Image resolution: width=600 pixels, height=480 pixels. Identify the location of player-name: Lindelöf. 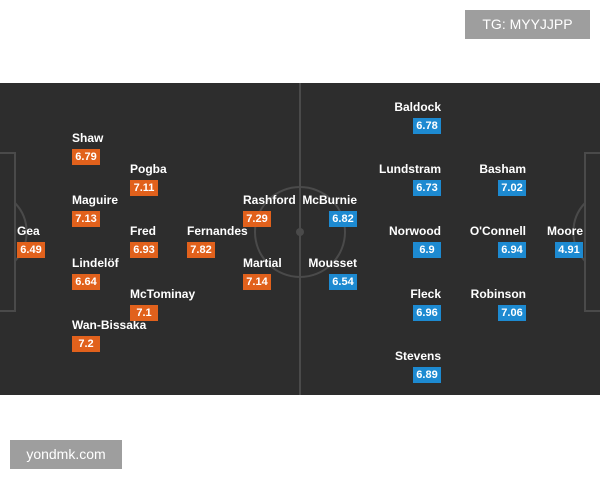
(95, 263).